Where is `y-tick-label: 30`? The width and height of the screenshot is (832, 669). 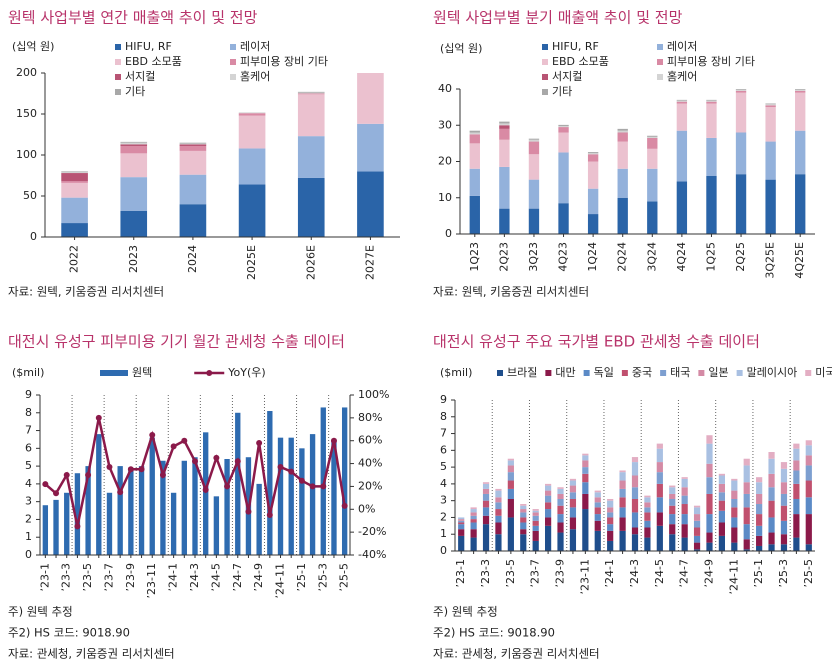 y-tick-label: 30 is located at coordinates (445, 124).